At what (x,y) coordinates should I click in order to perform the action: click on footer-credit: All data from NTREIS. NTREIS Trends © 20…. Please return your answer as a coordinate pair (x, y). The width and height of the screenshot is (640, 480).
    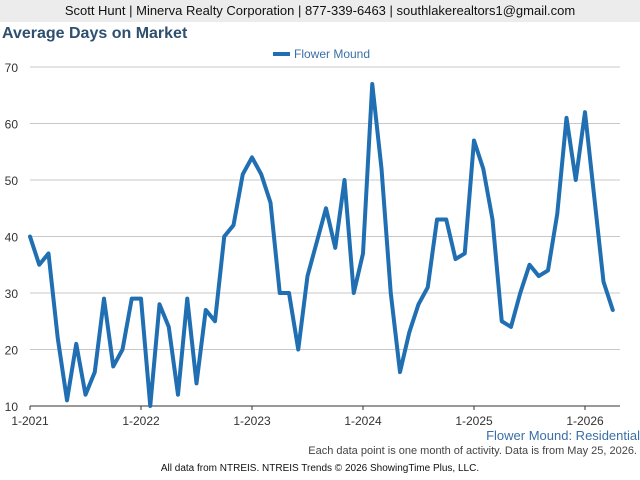
    Looking at the image, I should click on (320, 468).